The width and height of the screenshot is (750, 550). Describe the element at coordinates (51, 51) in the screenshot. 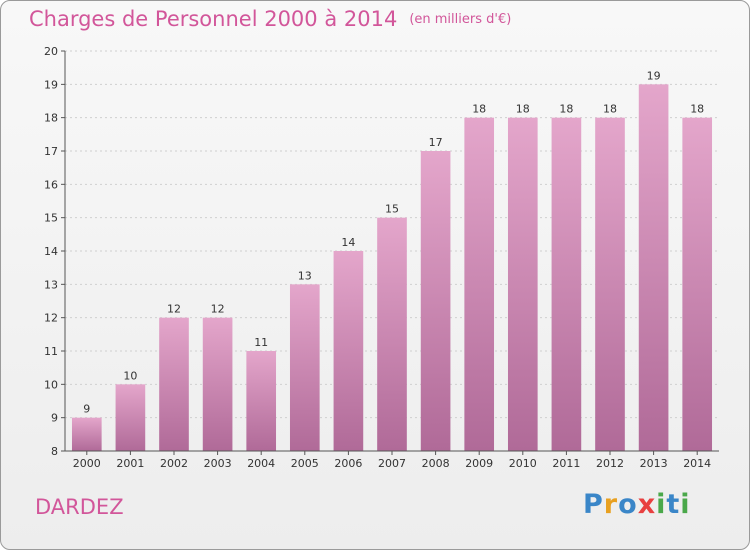

I see `y-tick-label: 20` at that location.